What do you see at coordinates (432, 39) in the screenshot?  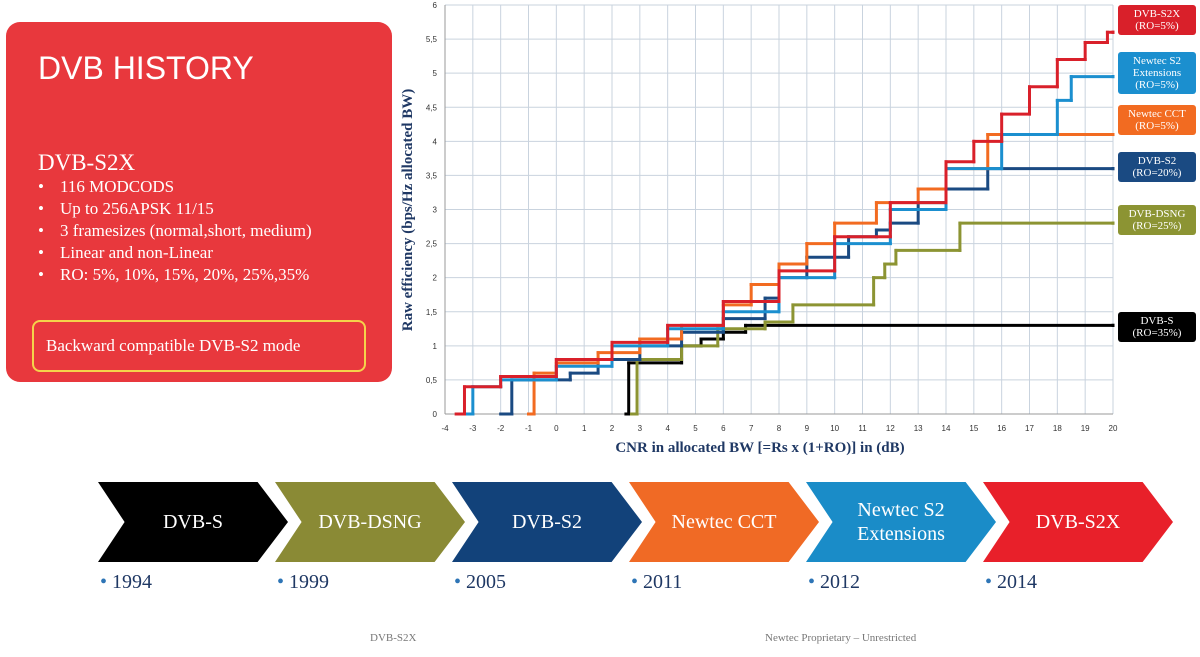 I see `y-tick-label: 5,5` at bounding box center [432, 39].